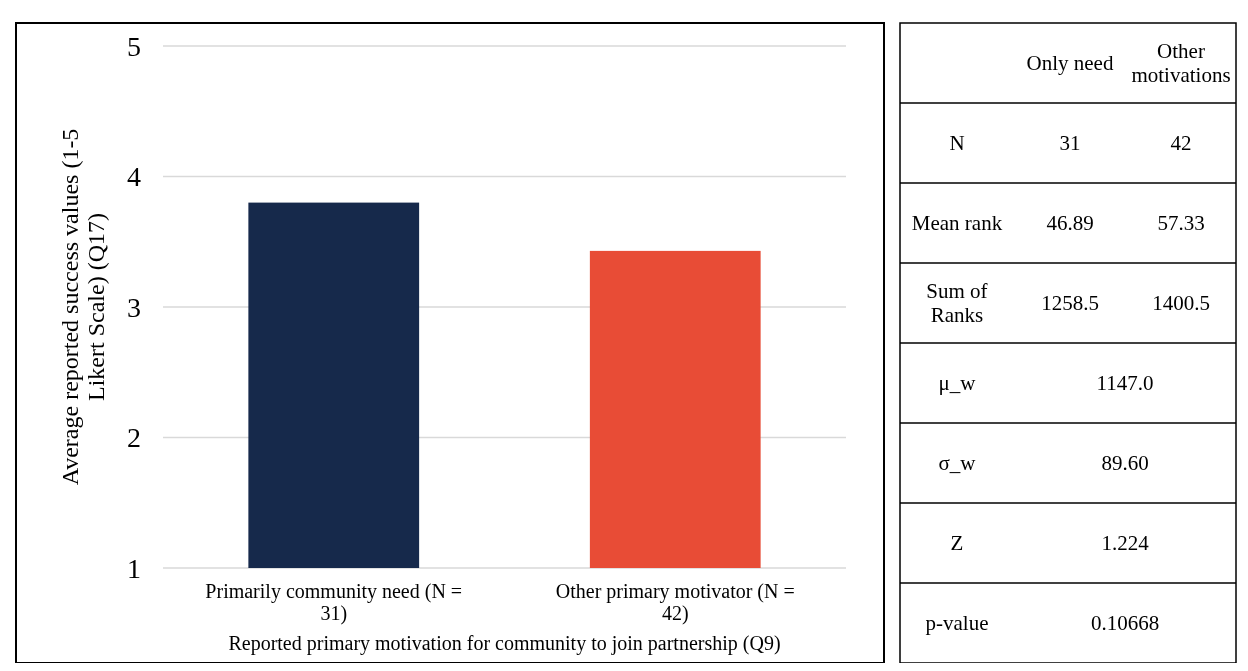 The image size is (1248, 671). Describe the element at coordinates (1181, 223) in the screenshot. I see `text: 57.33` at that location.